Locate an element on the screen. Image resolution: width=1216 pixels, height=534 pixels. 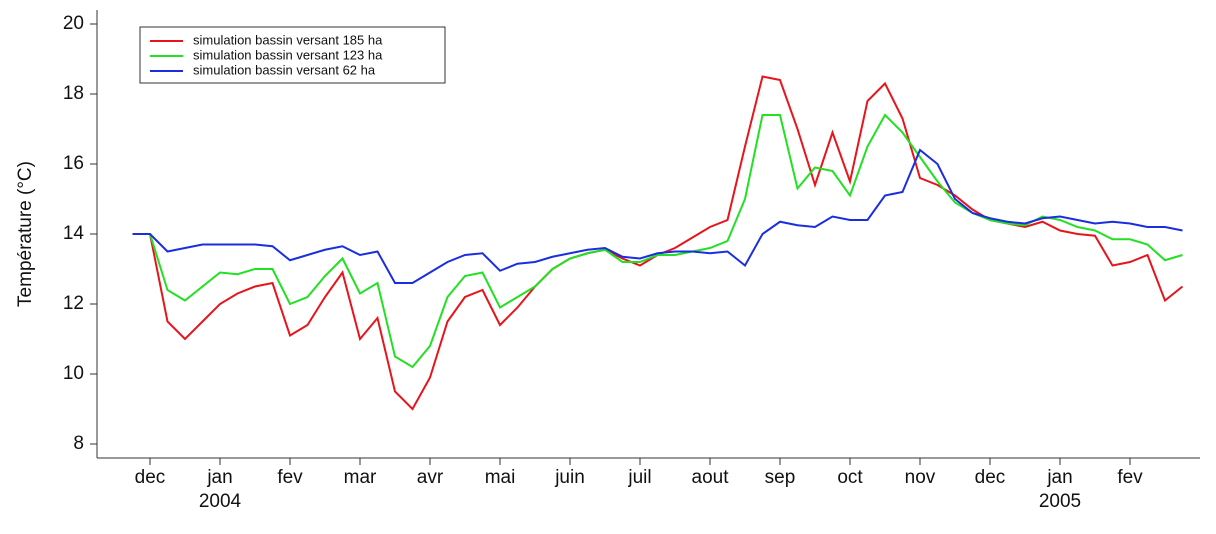
x-tick-label: jan 2005 is located at coordinates (1060, 489).